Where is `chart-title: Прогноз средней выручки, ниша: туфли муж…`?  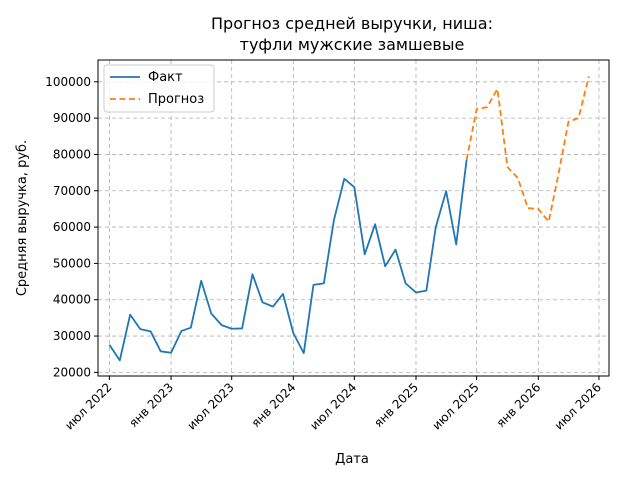 chart-title: Прогноз средней выручки, ниша: туфли муж… is located at coordinates (352, 34).